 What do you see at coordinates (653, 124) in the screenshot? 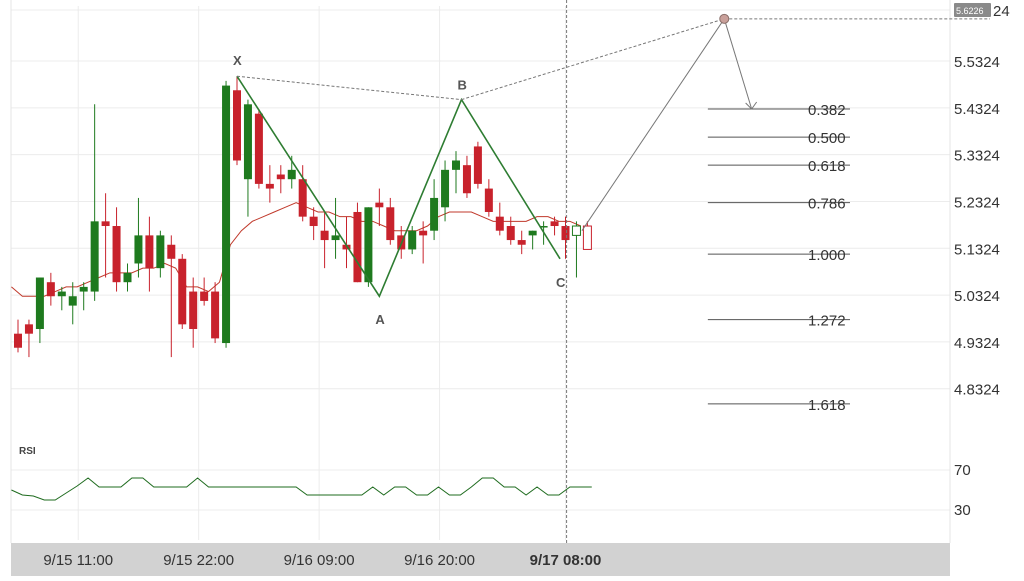
I see `projection-line` at bounding box center [653, 124].